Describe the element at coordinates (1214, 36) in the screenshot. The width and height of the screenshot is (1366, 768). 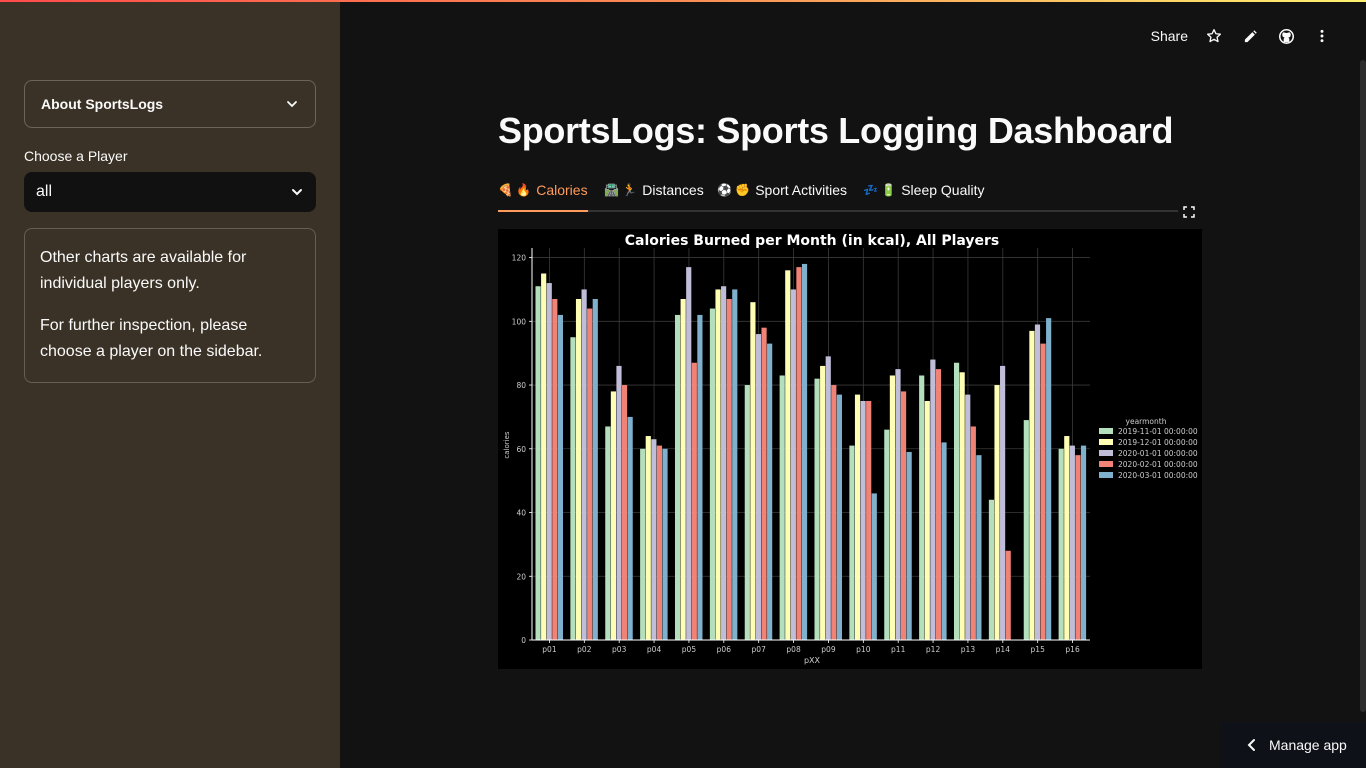
I see `star-icon` at that location.